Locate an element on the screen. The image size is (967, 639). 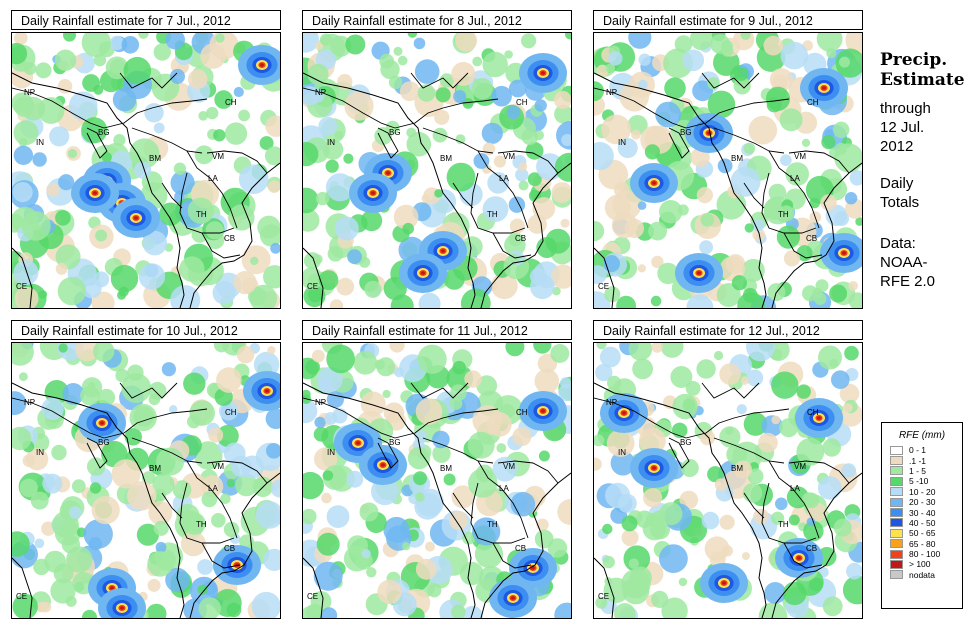
map-canvas: NP IN BG BM CH VM LA TH CB CE is located at coordinates (437, 480).